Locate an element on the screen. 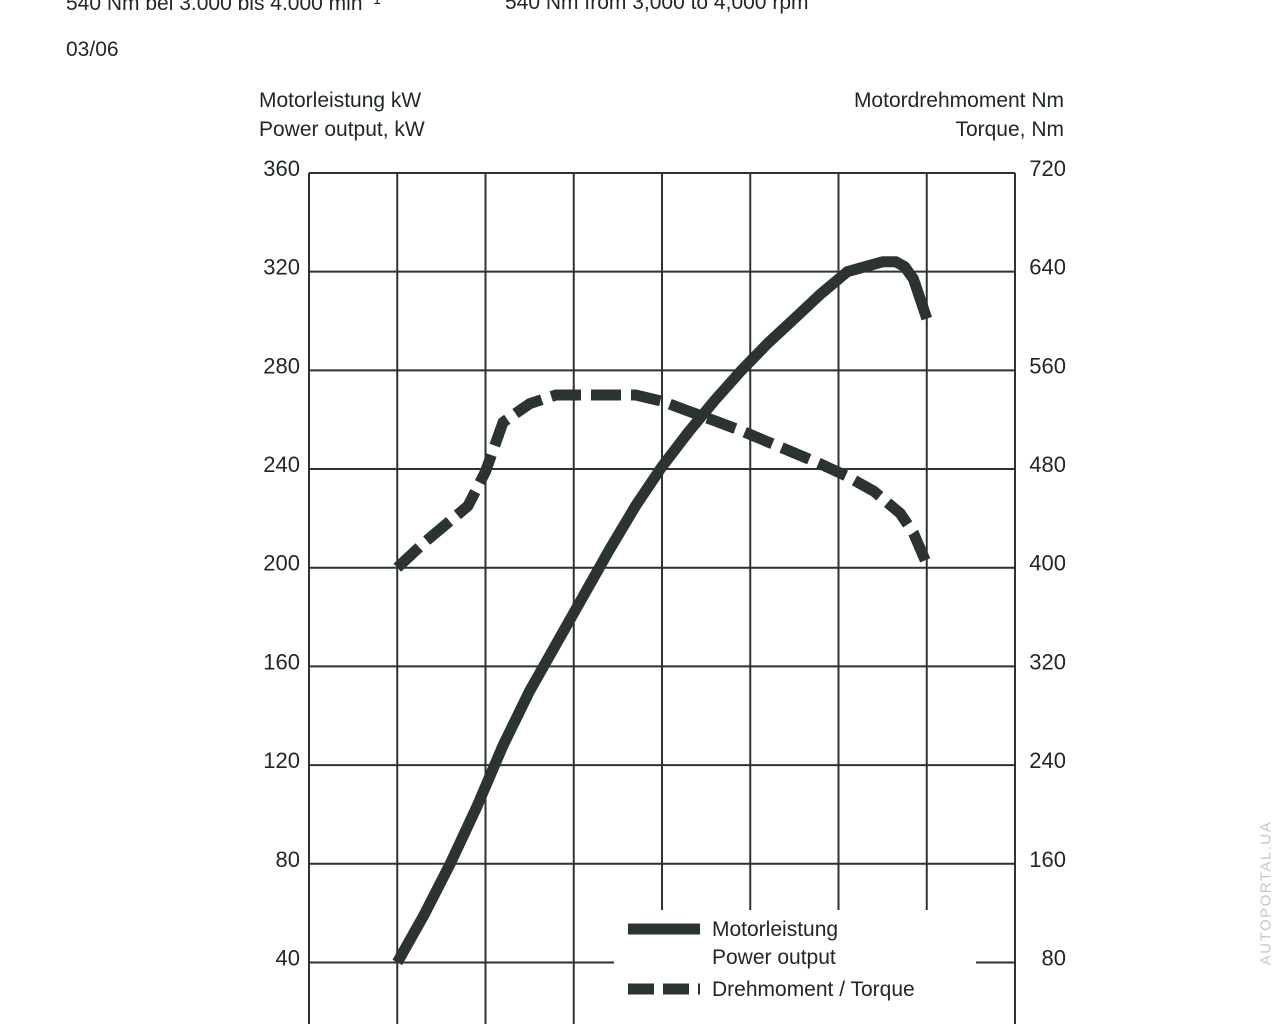  y-right-tick-label: 400 is located at coordinates (1047, 563).